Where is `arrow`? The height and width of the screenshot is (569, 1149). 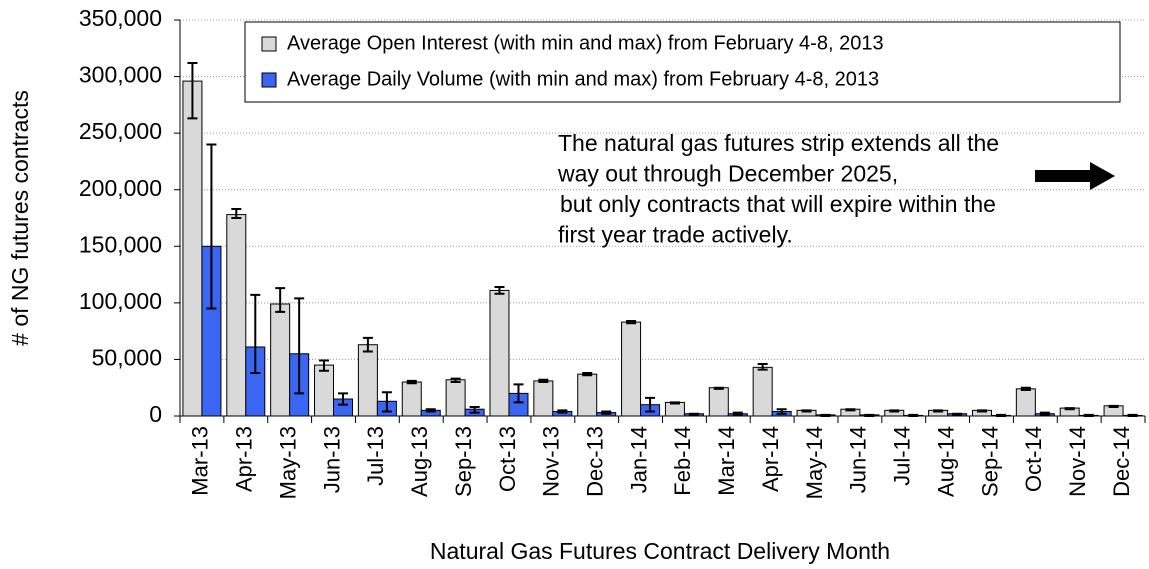
arrow is located at coordinates (1075, 176).